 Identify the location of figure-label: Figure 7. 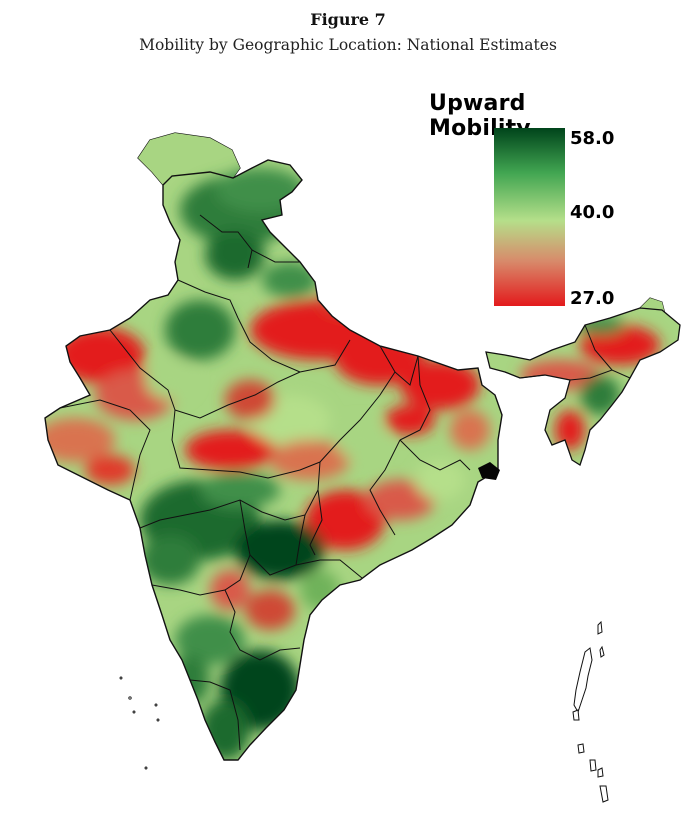
(348, 19).